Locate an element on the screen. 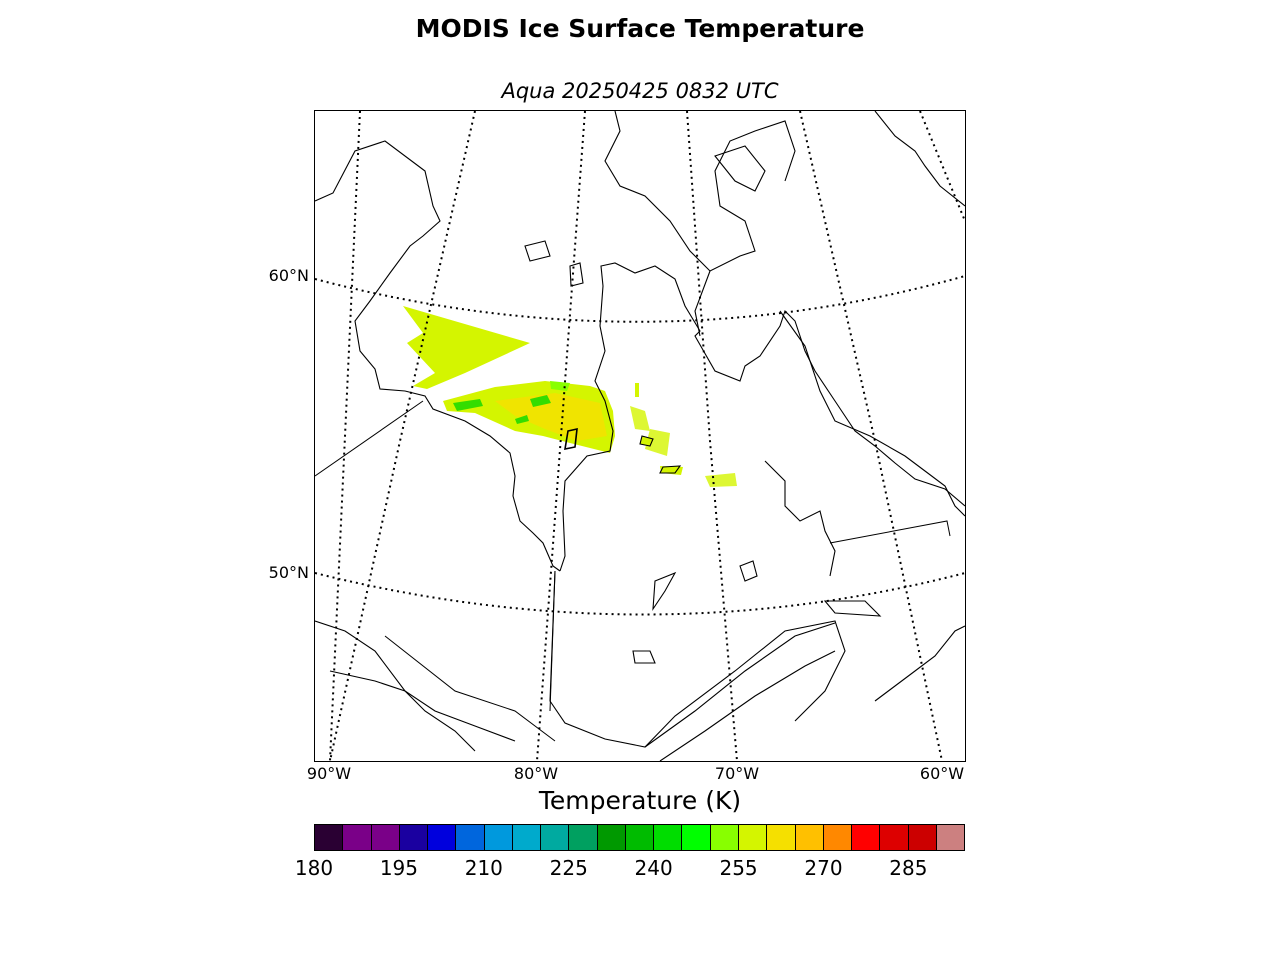 The image size is (1280, 960). colorbar is located at coordinates (639, 837).